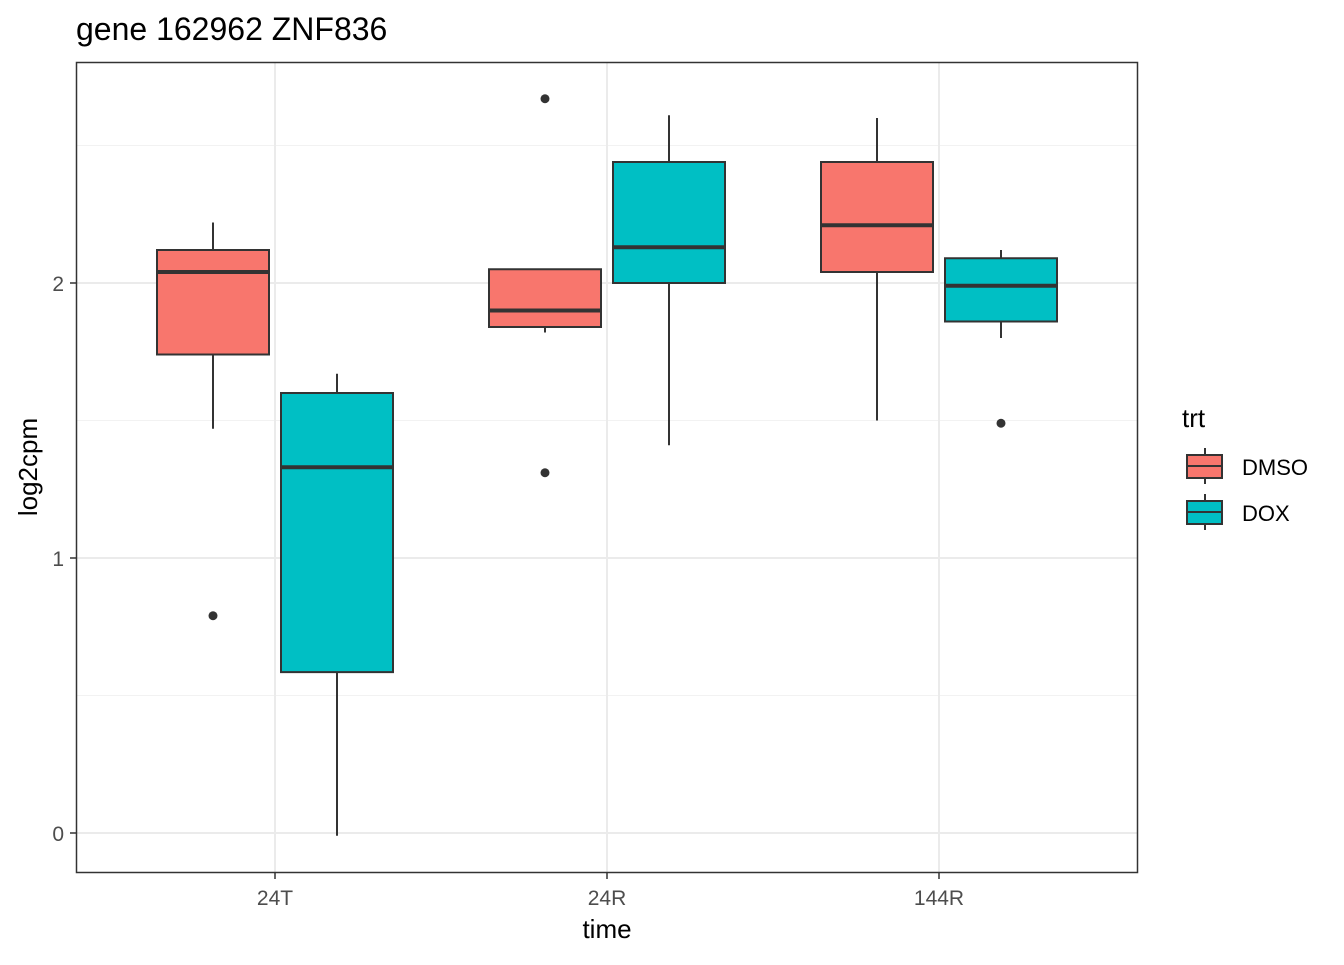 This screenshot has width=1344, height=965. What do you see at coordinates (1275, 467) in the screenshot?
I see `legend-label: DMSO` at bounding box center [1275, 467].